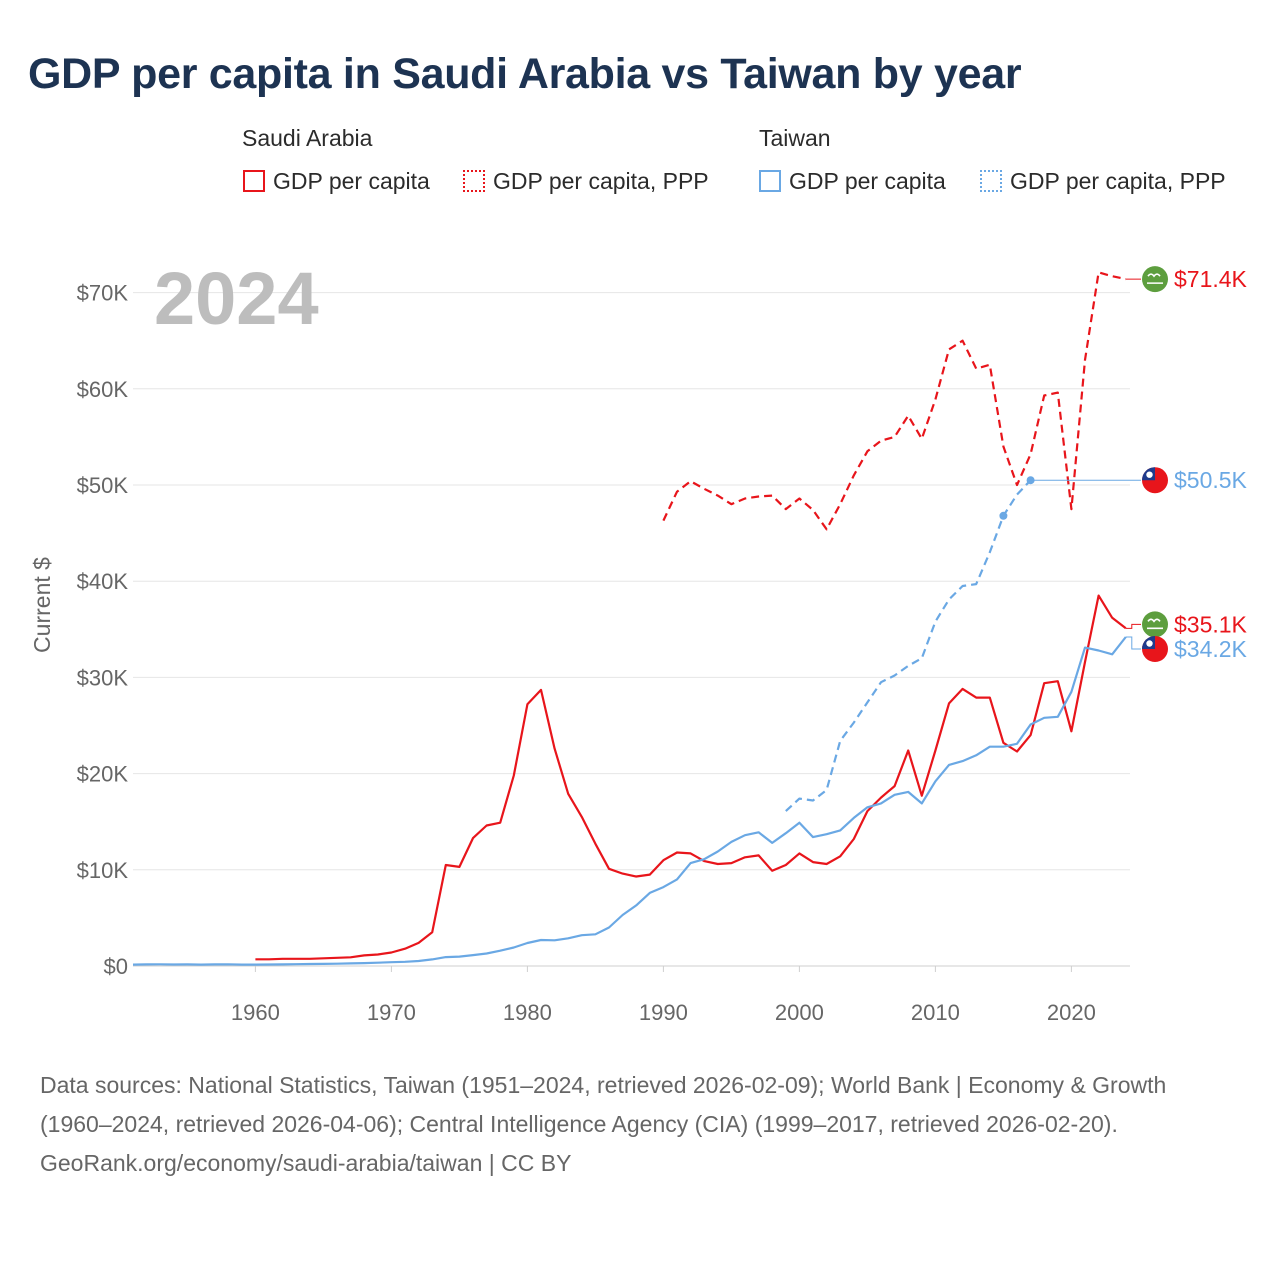 This screenshot has width=1280, height=1280. What do you see at coordinates (103, 581) in the screenshot?
I see `y-tick-label: $40K` at bounding box center [103, 581].